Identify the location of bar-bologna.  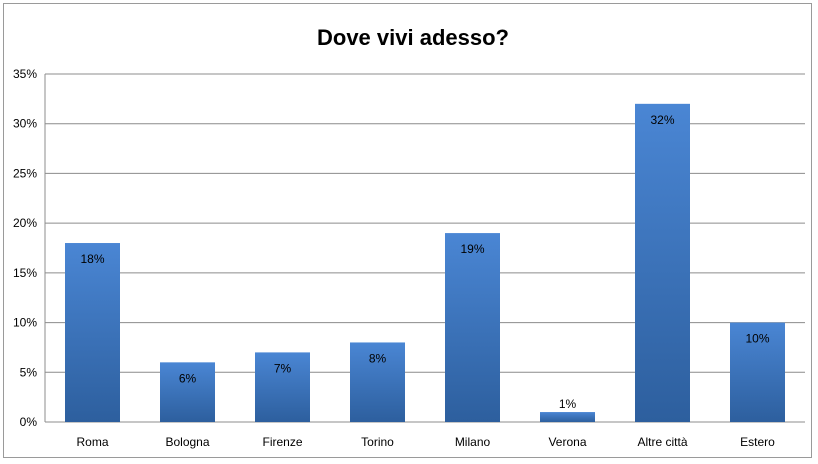
(187, 392).